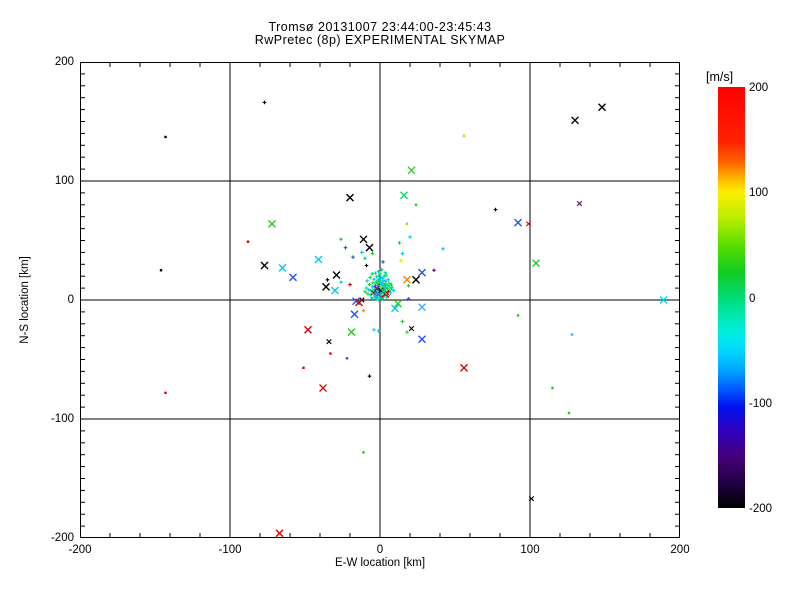 This screenshot has height=600, width=800. I want to click on chart-title: Tromsø 20131007 23:44:00-23:45:43, so click(380, 27).